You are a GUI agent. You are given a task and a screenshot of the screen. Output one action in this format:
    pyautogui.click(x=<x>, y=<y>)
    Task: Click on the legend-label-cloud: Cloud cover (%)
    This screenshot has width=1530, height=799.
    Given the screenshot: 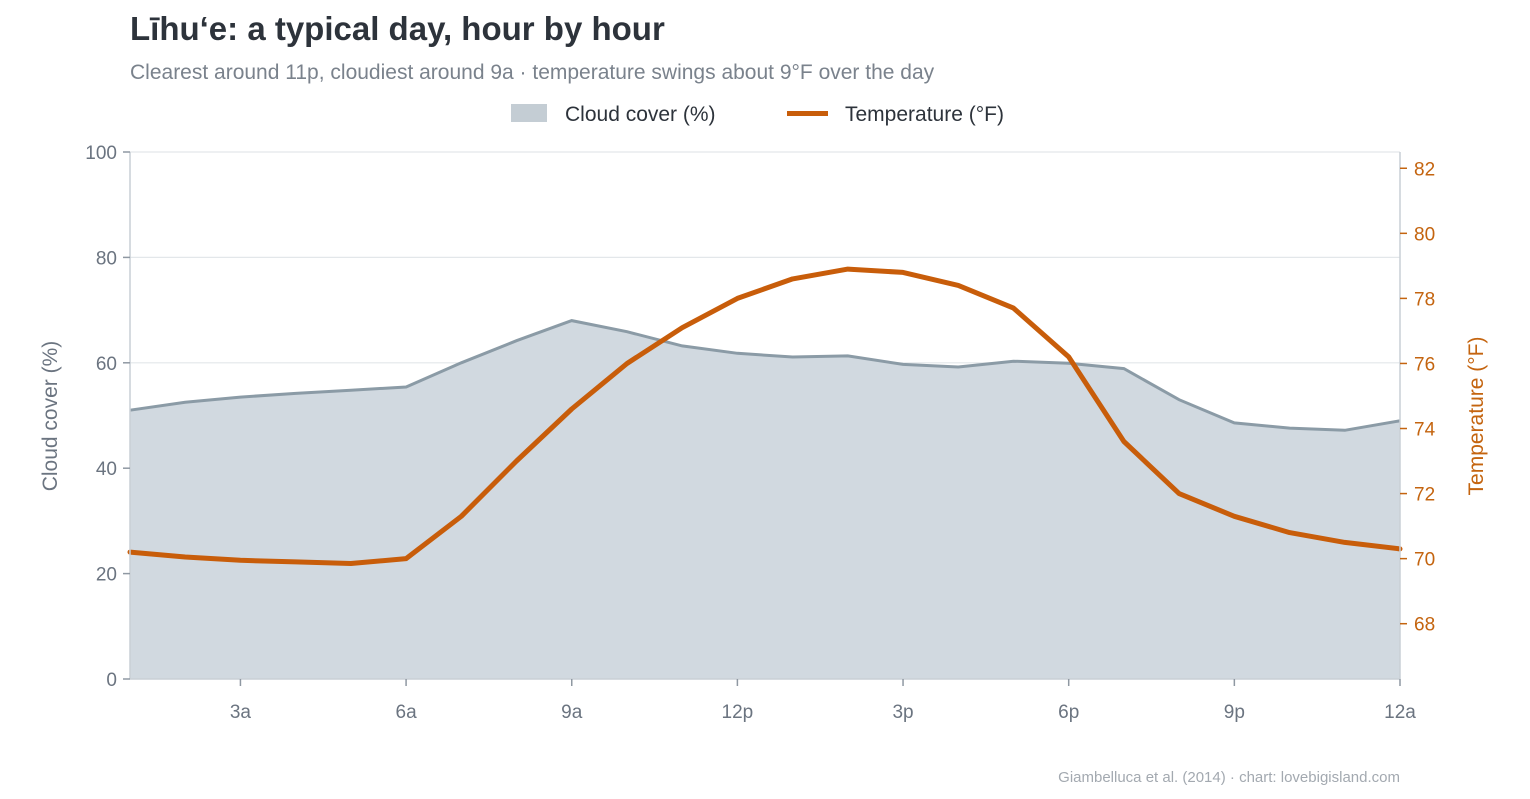 What is the action you would take?
    pyautogui.click(x=640, y=114)
    